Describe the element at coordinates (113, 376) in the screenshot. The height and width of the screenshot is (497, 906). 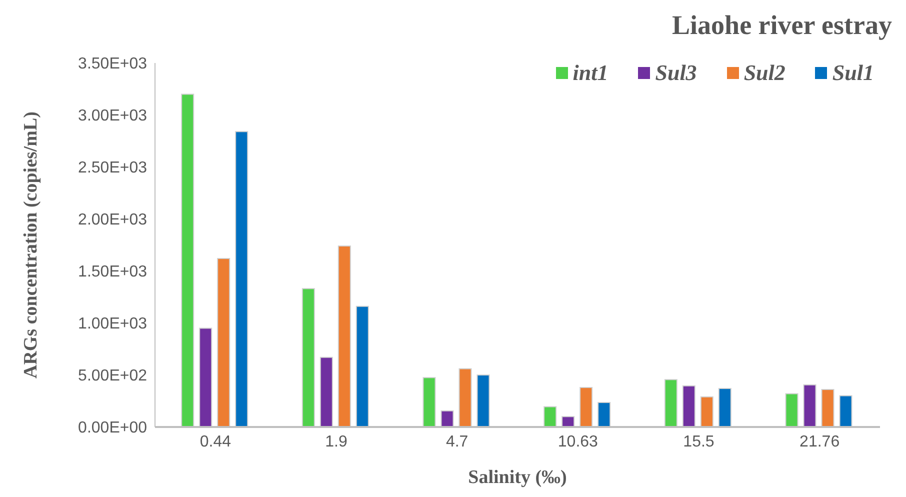
I see `y-tick-label: 5.00E+02` at that location.